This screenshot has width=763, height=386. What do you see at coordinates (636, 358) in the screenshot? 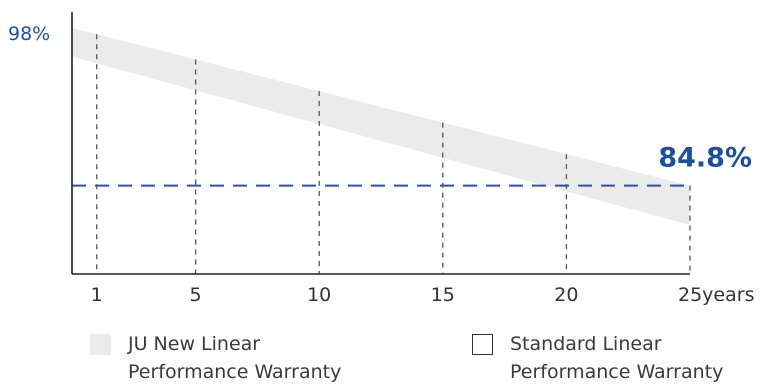
I see `legend-label: Standard Linear Performance Warranty` at bounding box center [636, 358].